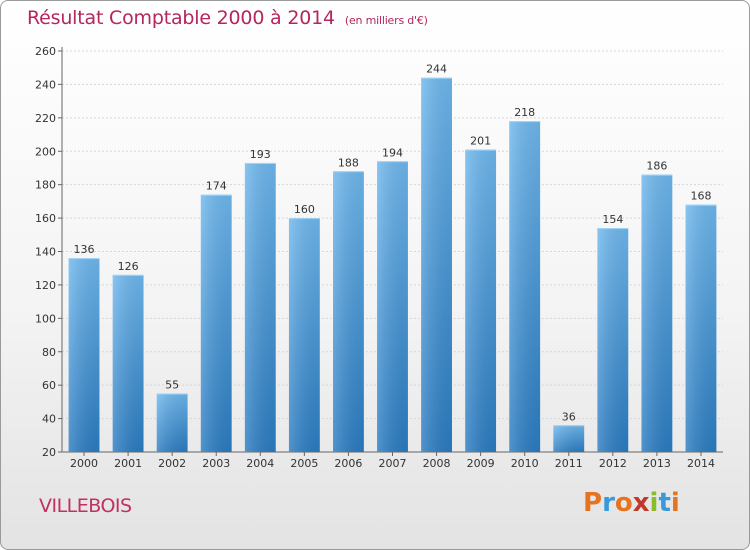 The image size is (750, 550). Describe the element at coordinates (480, 141) in the screenshot. I see `bar-value-label: 201` at that location.